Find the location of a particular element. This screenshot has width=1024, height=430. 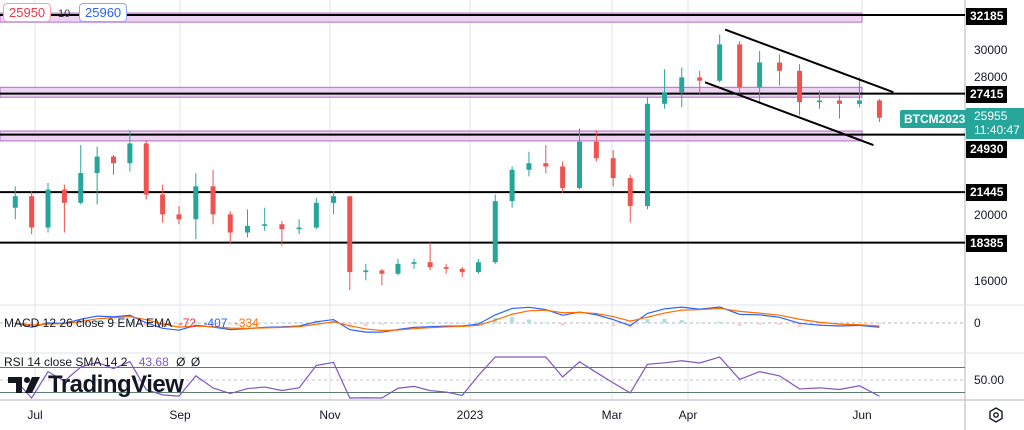

macd-hist-value: -72 is located at coordinates (187, 323).